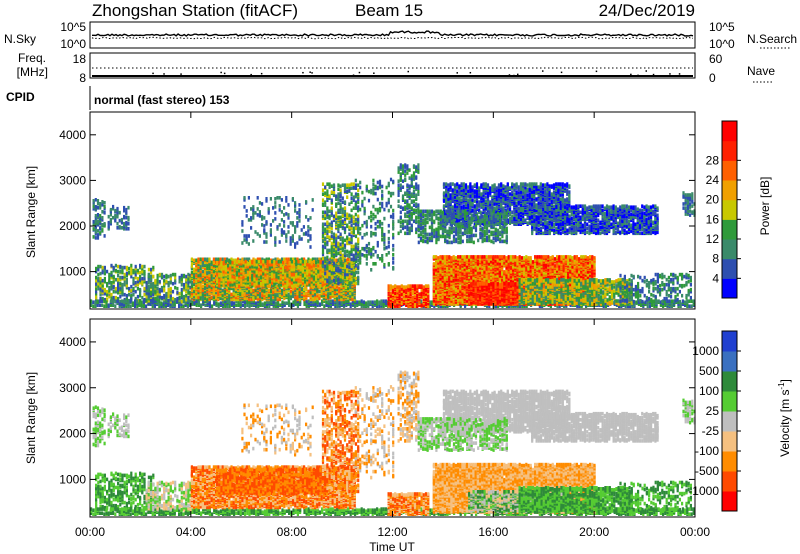 The image size is (800, 554). What do you see at coordinates (20, 39) in the screenshot?
I see `nsky-label: N.Sky` at bounding box center [20, 39].